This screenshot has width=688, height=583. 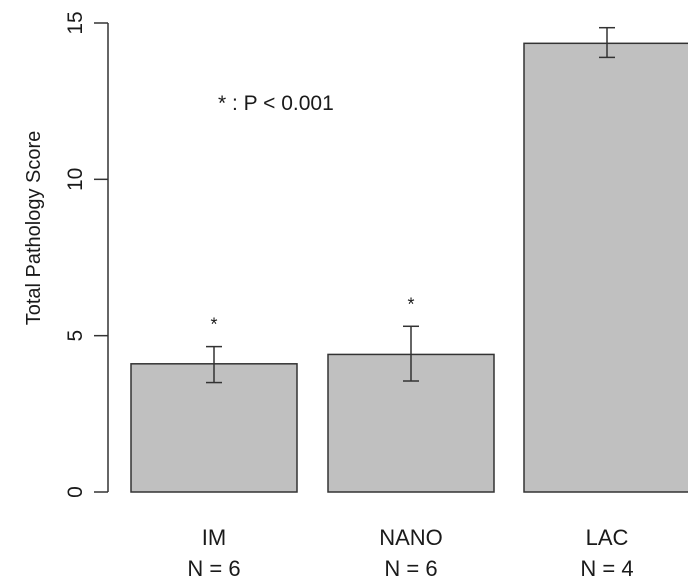 I want to click on error-bar-lac, so click(x=607, y=42).